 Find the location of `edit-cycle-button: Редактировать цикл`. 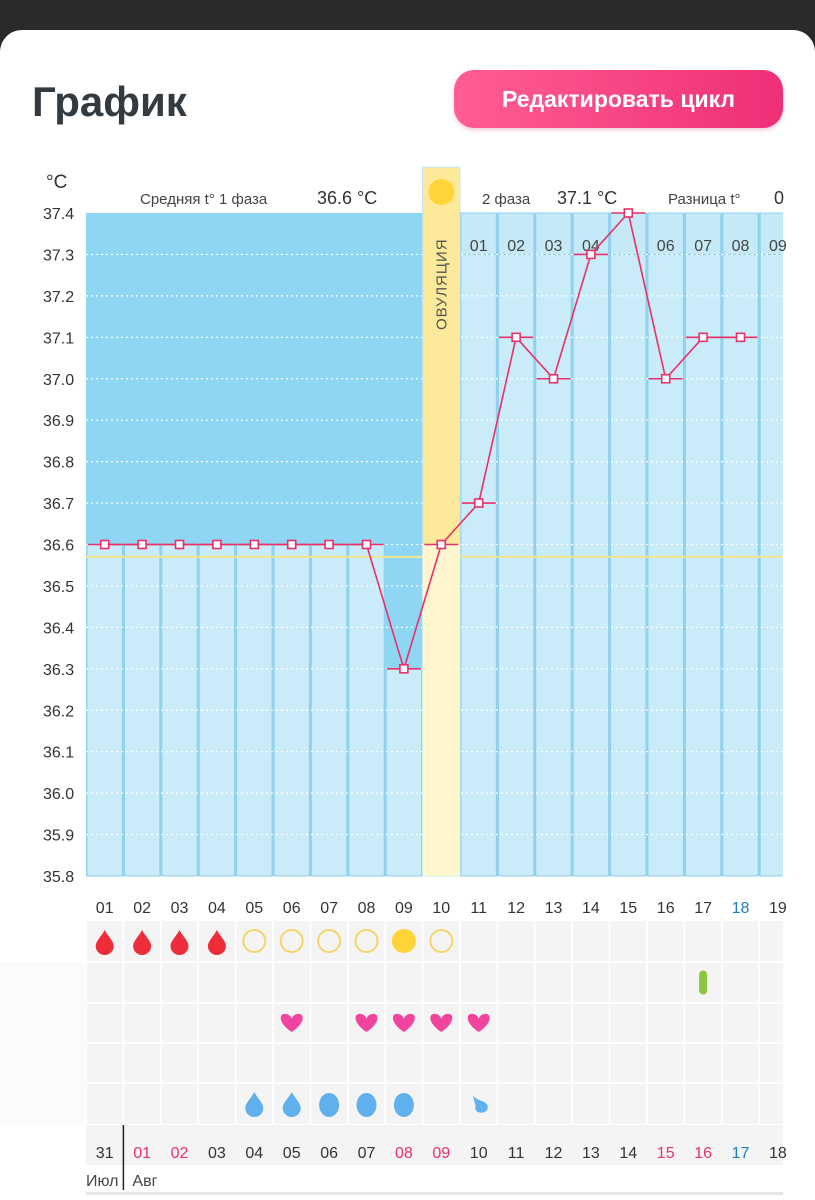

edit-cycle-button: Редактировать цикл is located at coordinates (618, 99).